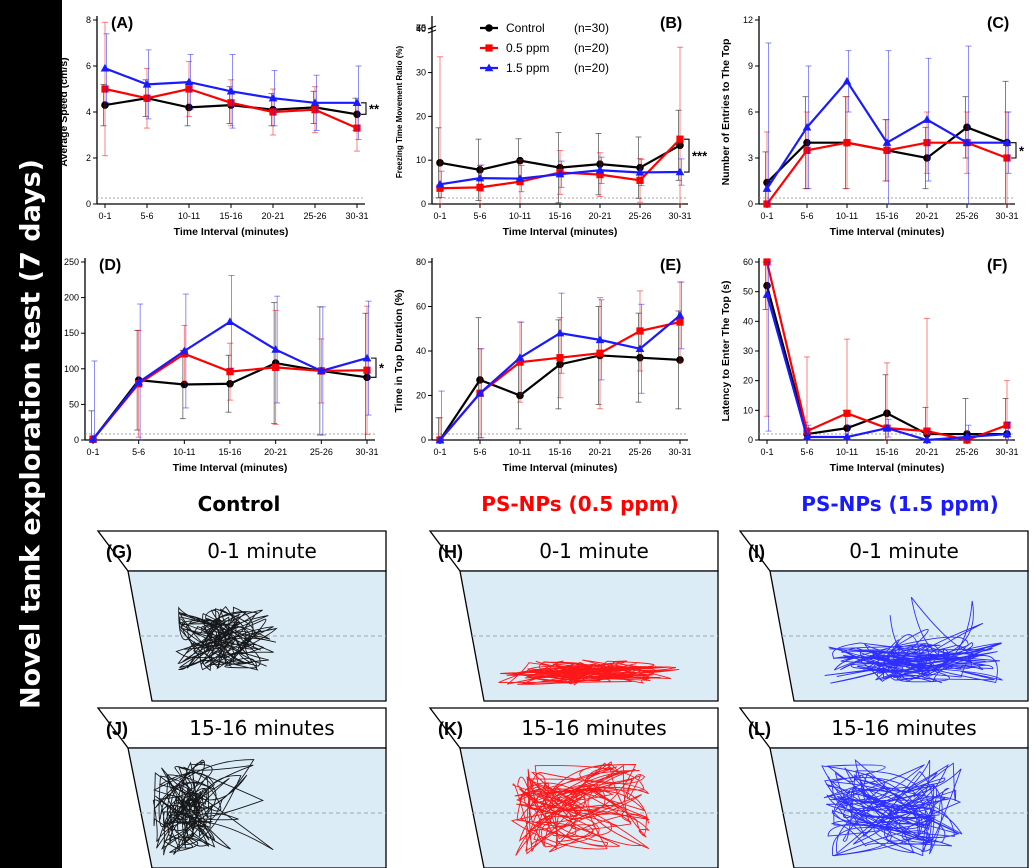 Image resolution: width=1033 pixels, height=868 pixels. What do you see at coordinates (591, 28) in the screenshot?
I see `legend-n: (n=30)` at bounding box center [591, 28].